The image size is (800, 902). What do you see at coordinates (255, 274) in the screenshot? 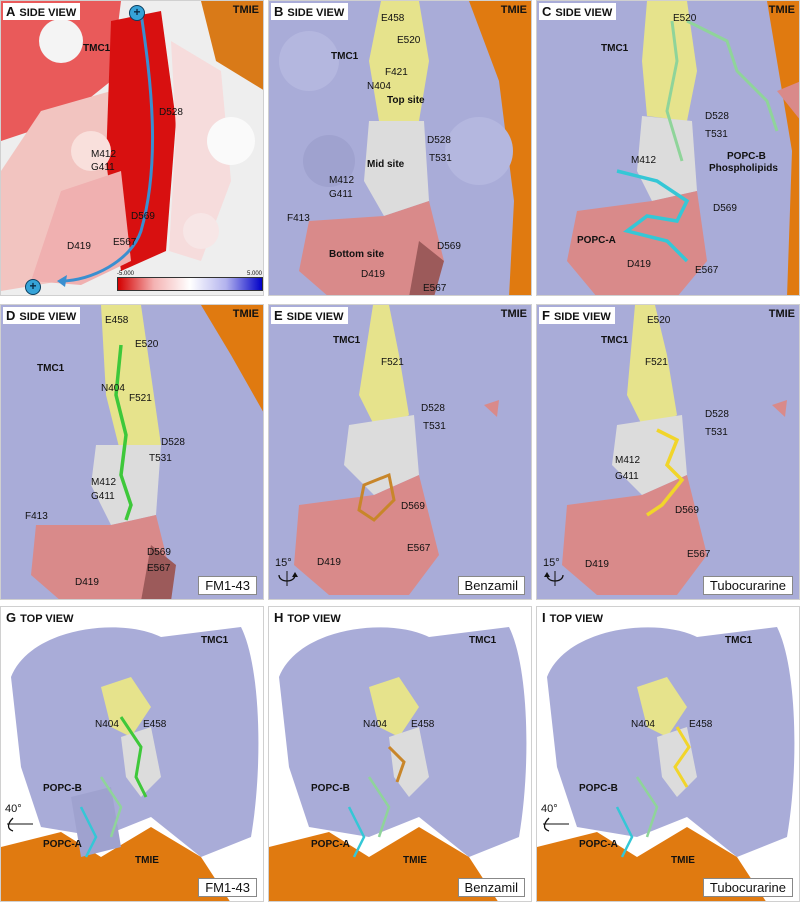
I see `colorbar-max: 5.000` at bounding box center [255, 274].